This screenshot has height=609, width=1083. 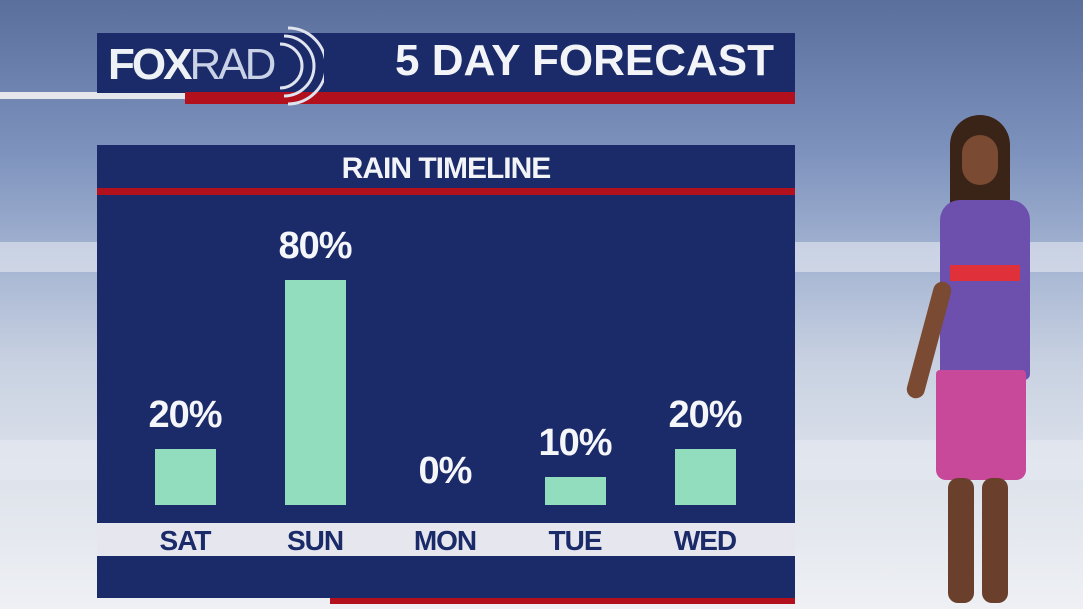 What do you see at coordinates (705, 476) in the screenshot?
I see `bar-wed` at bounding box center [705, 476].